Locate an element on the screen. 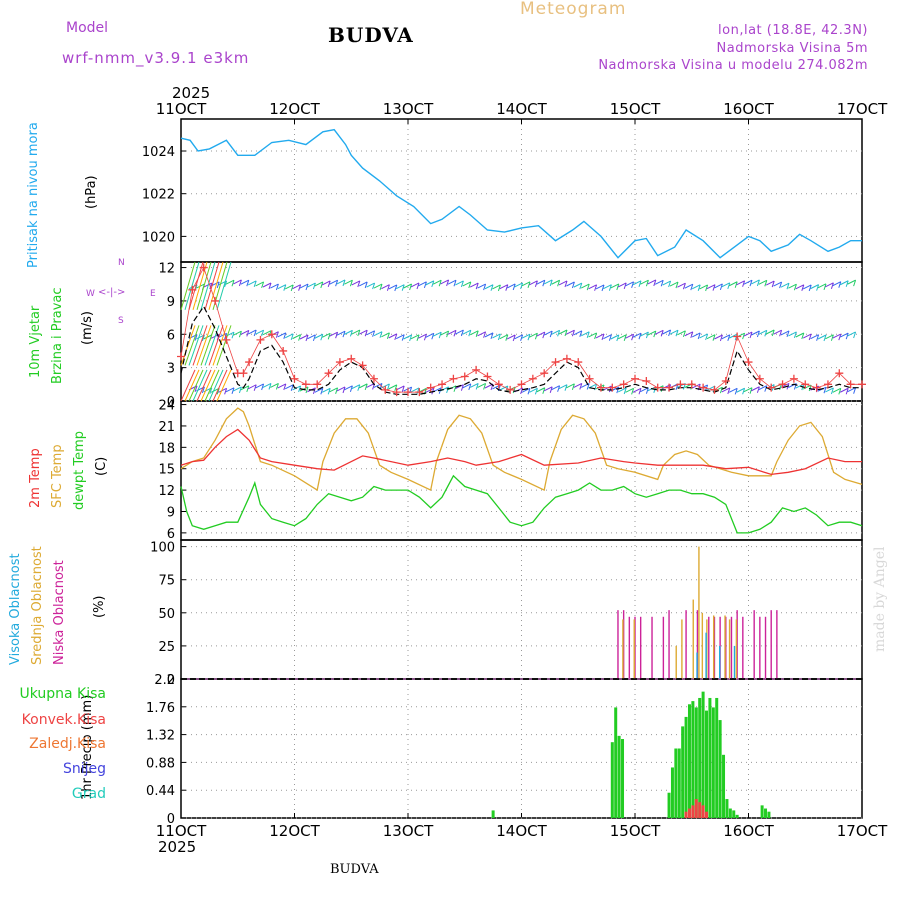 Image resolution: width=900 pixels, height=900 pixels. meteogram-title: Meteogram is located at coordinates (573, 9).